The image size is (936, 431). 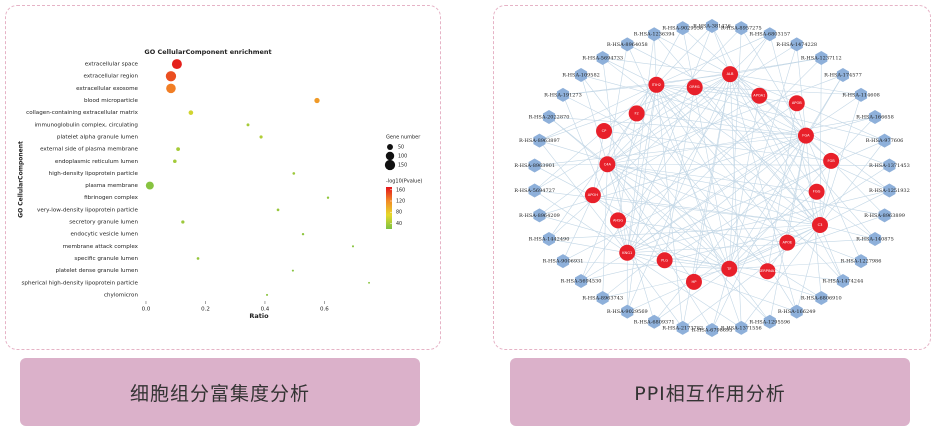 What do you see at coordinates (98, 137) in the screenshot?
I see `y-tick-label: platelet alpha granule lumen` at bounding box center [98, 137].